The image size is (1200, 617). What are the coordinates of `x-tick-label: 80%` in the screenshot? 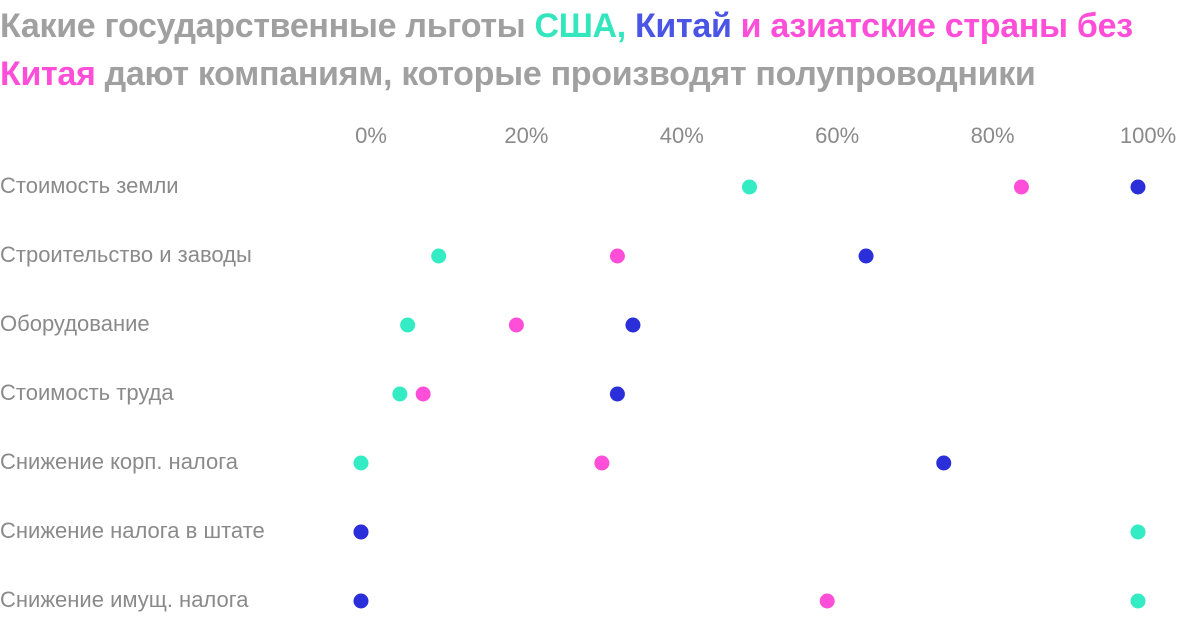 It's located at (993, 135).